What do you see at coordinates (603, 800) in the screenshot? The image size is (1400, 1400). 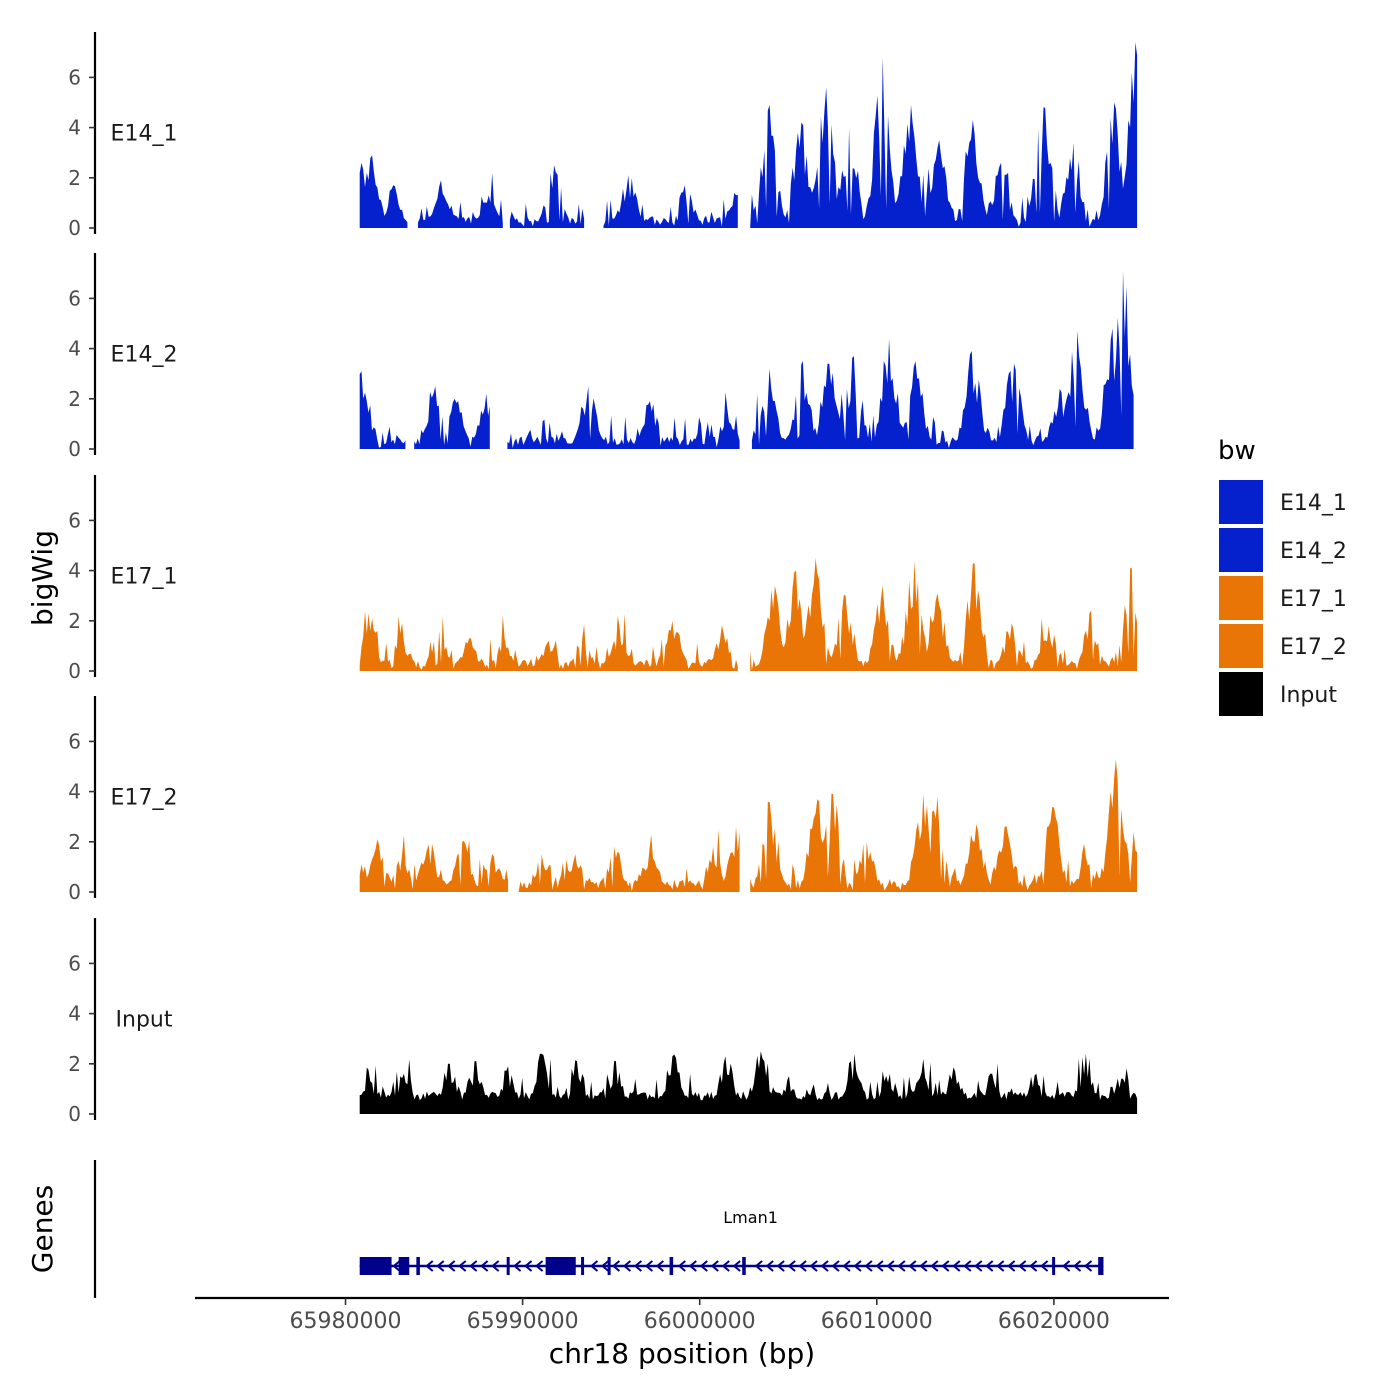 I see `track-e17-2: 0 2 4 6 E17_2` at bounding box center [603, 800].